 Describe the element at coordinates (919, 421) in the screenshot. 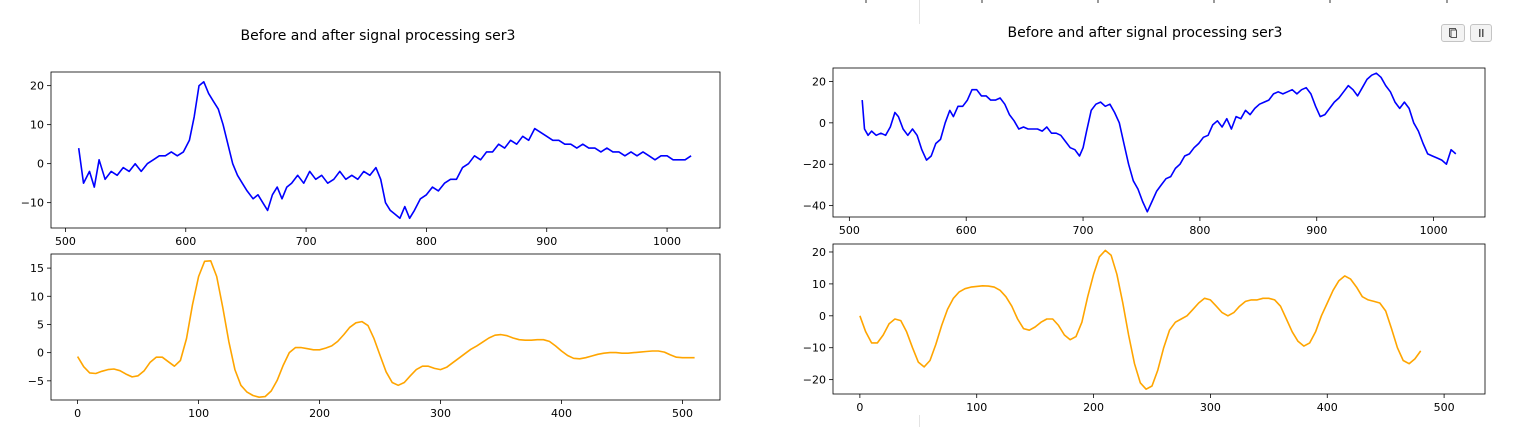

I see `cell-divider-bottom` at that location.